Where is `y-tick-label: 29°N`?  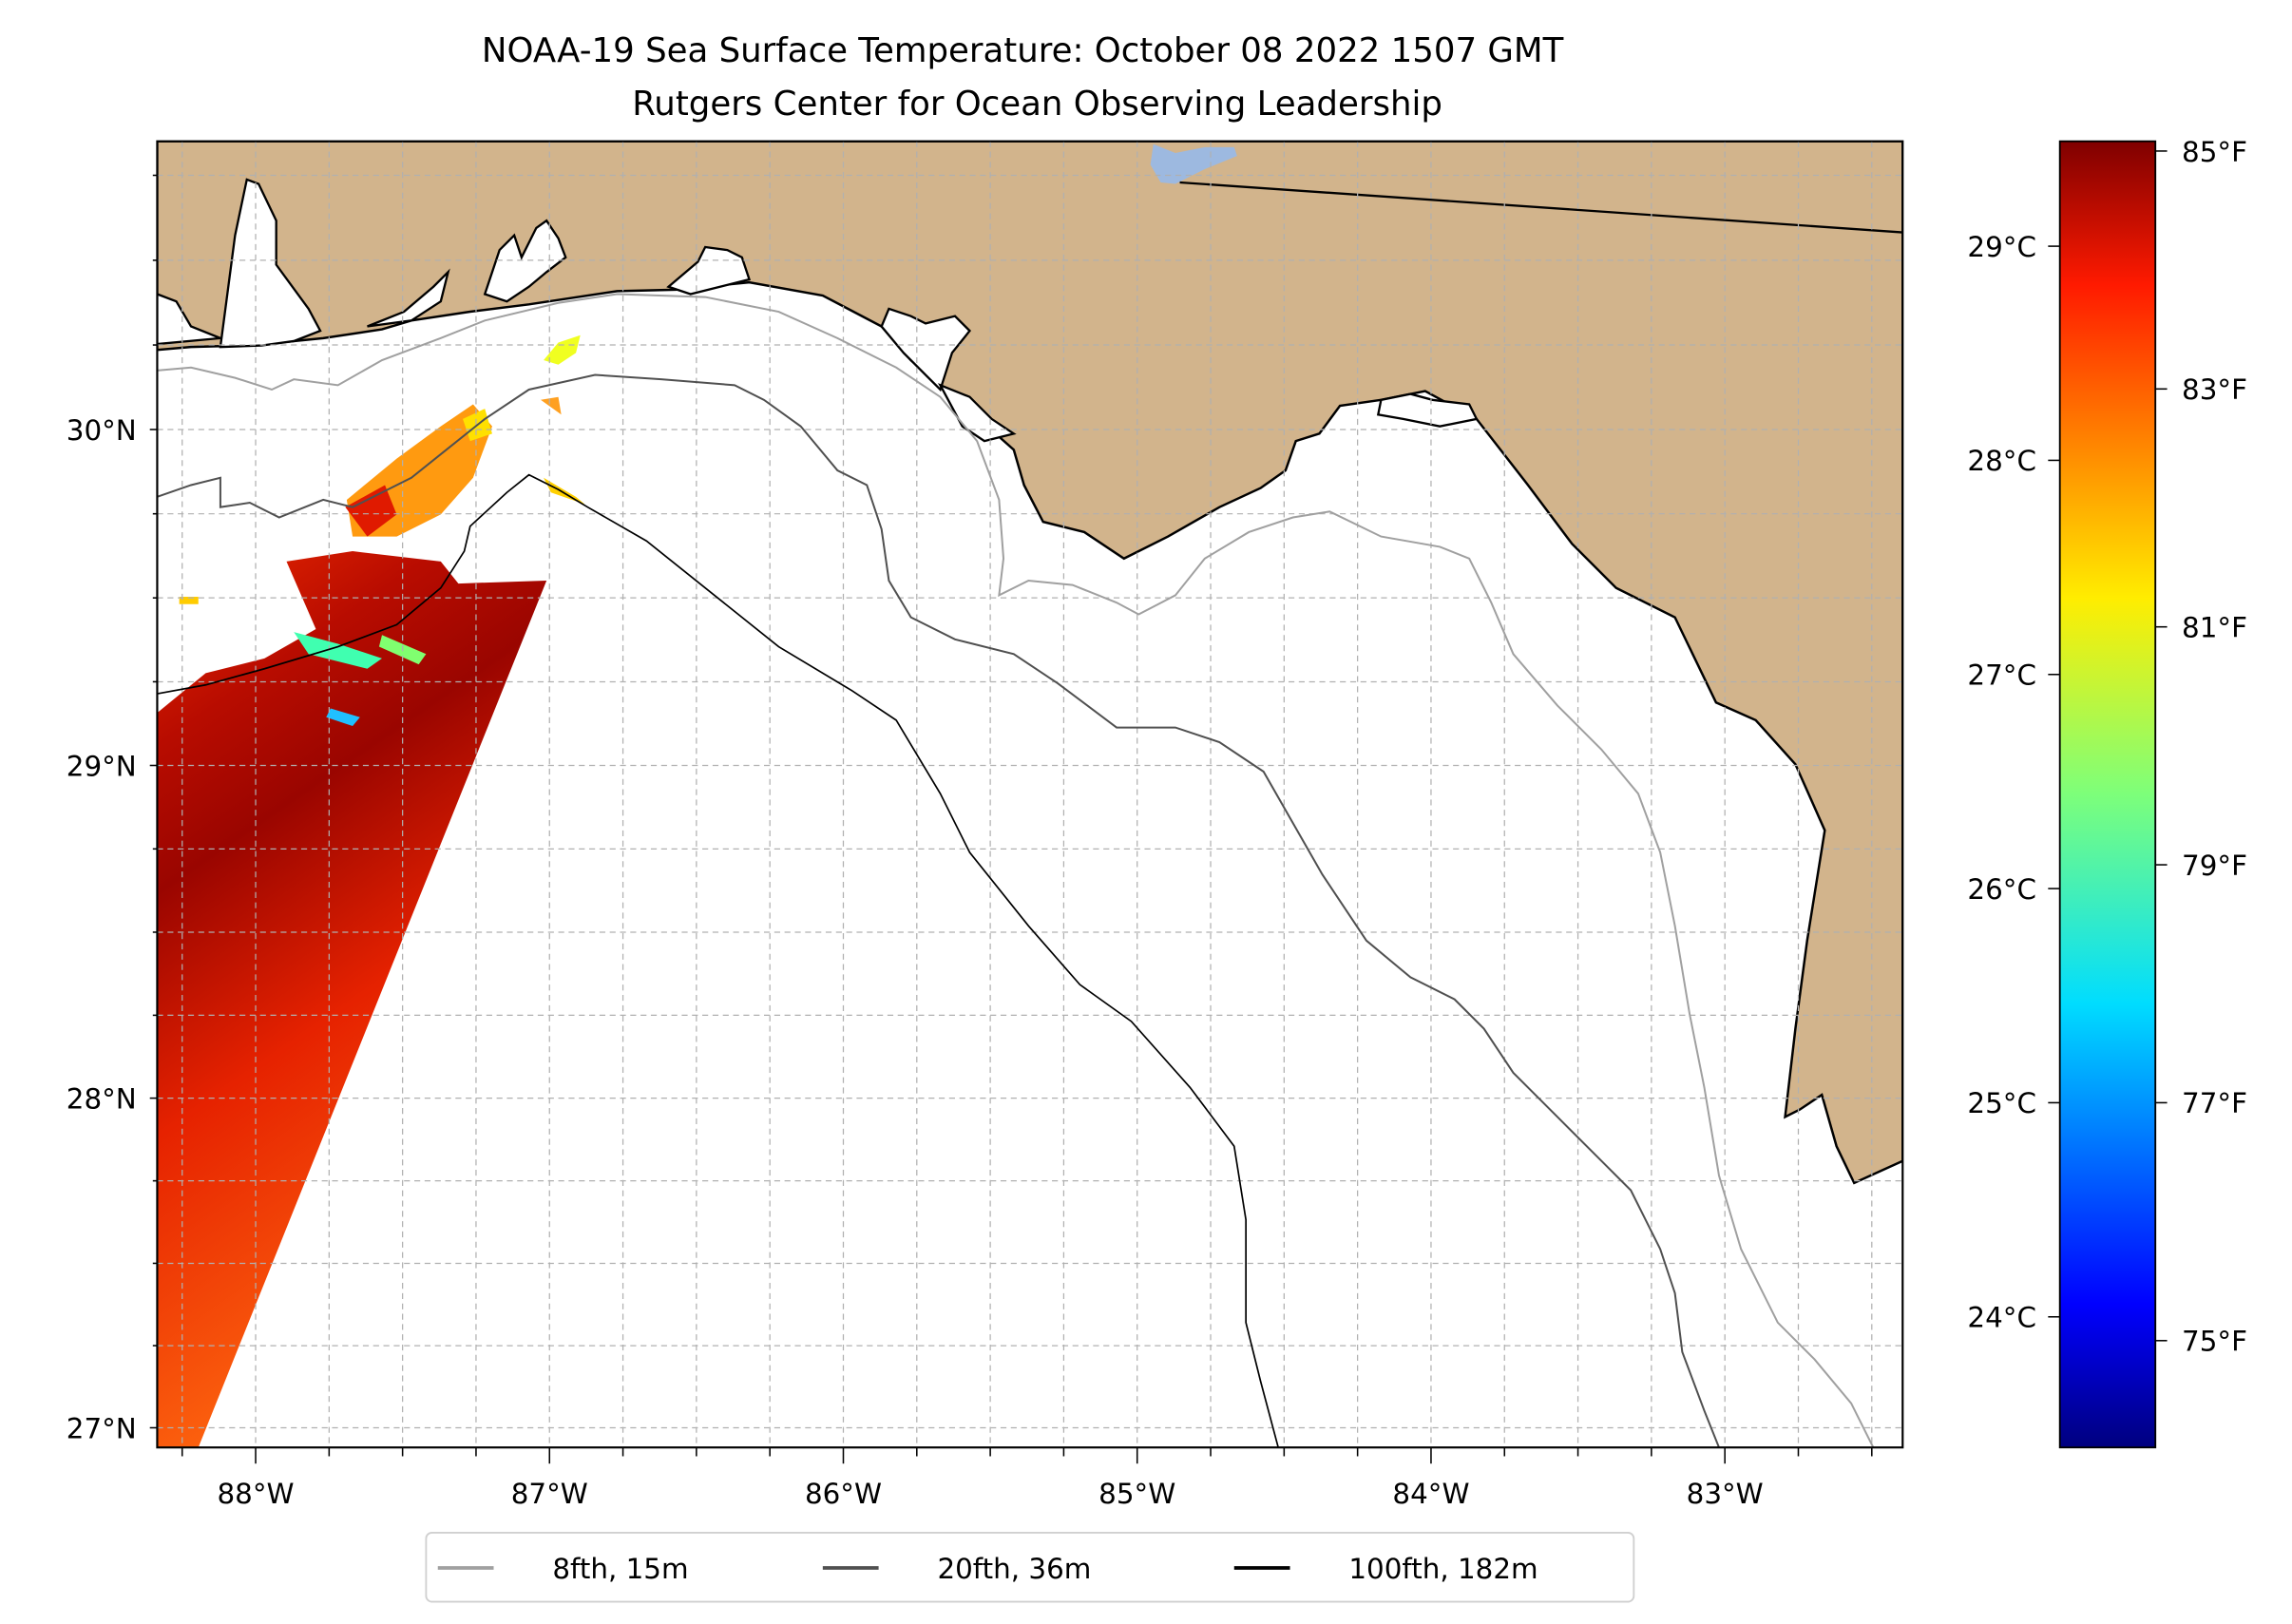
y-tick-label: 29°N is located at coordinates (102, 766).